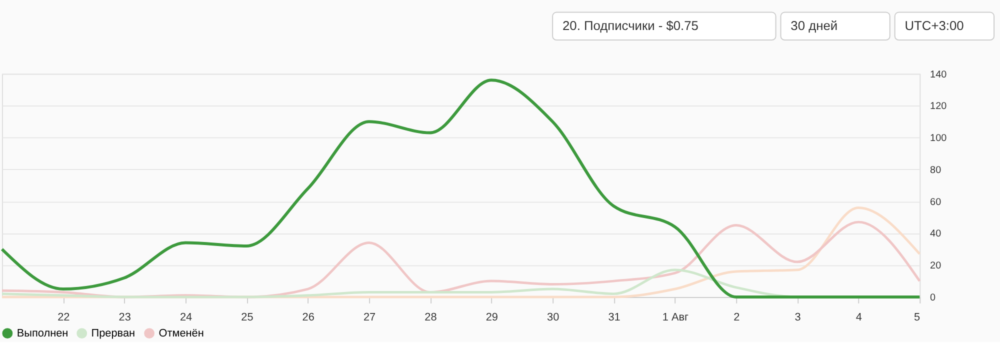 Image resolution: width=1000 pixels, height=358 pixels. Describe the element at coordinates (42, 333) in the screenshot. I see `legend-label: Выполнен` at that location.